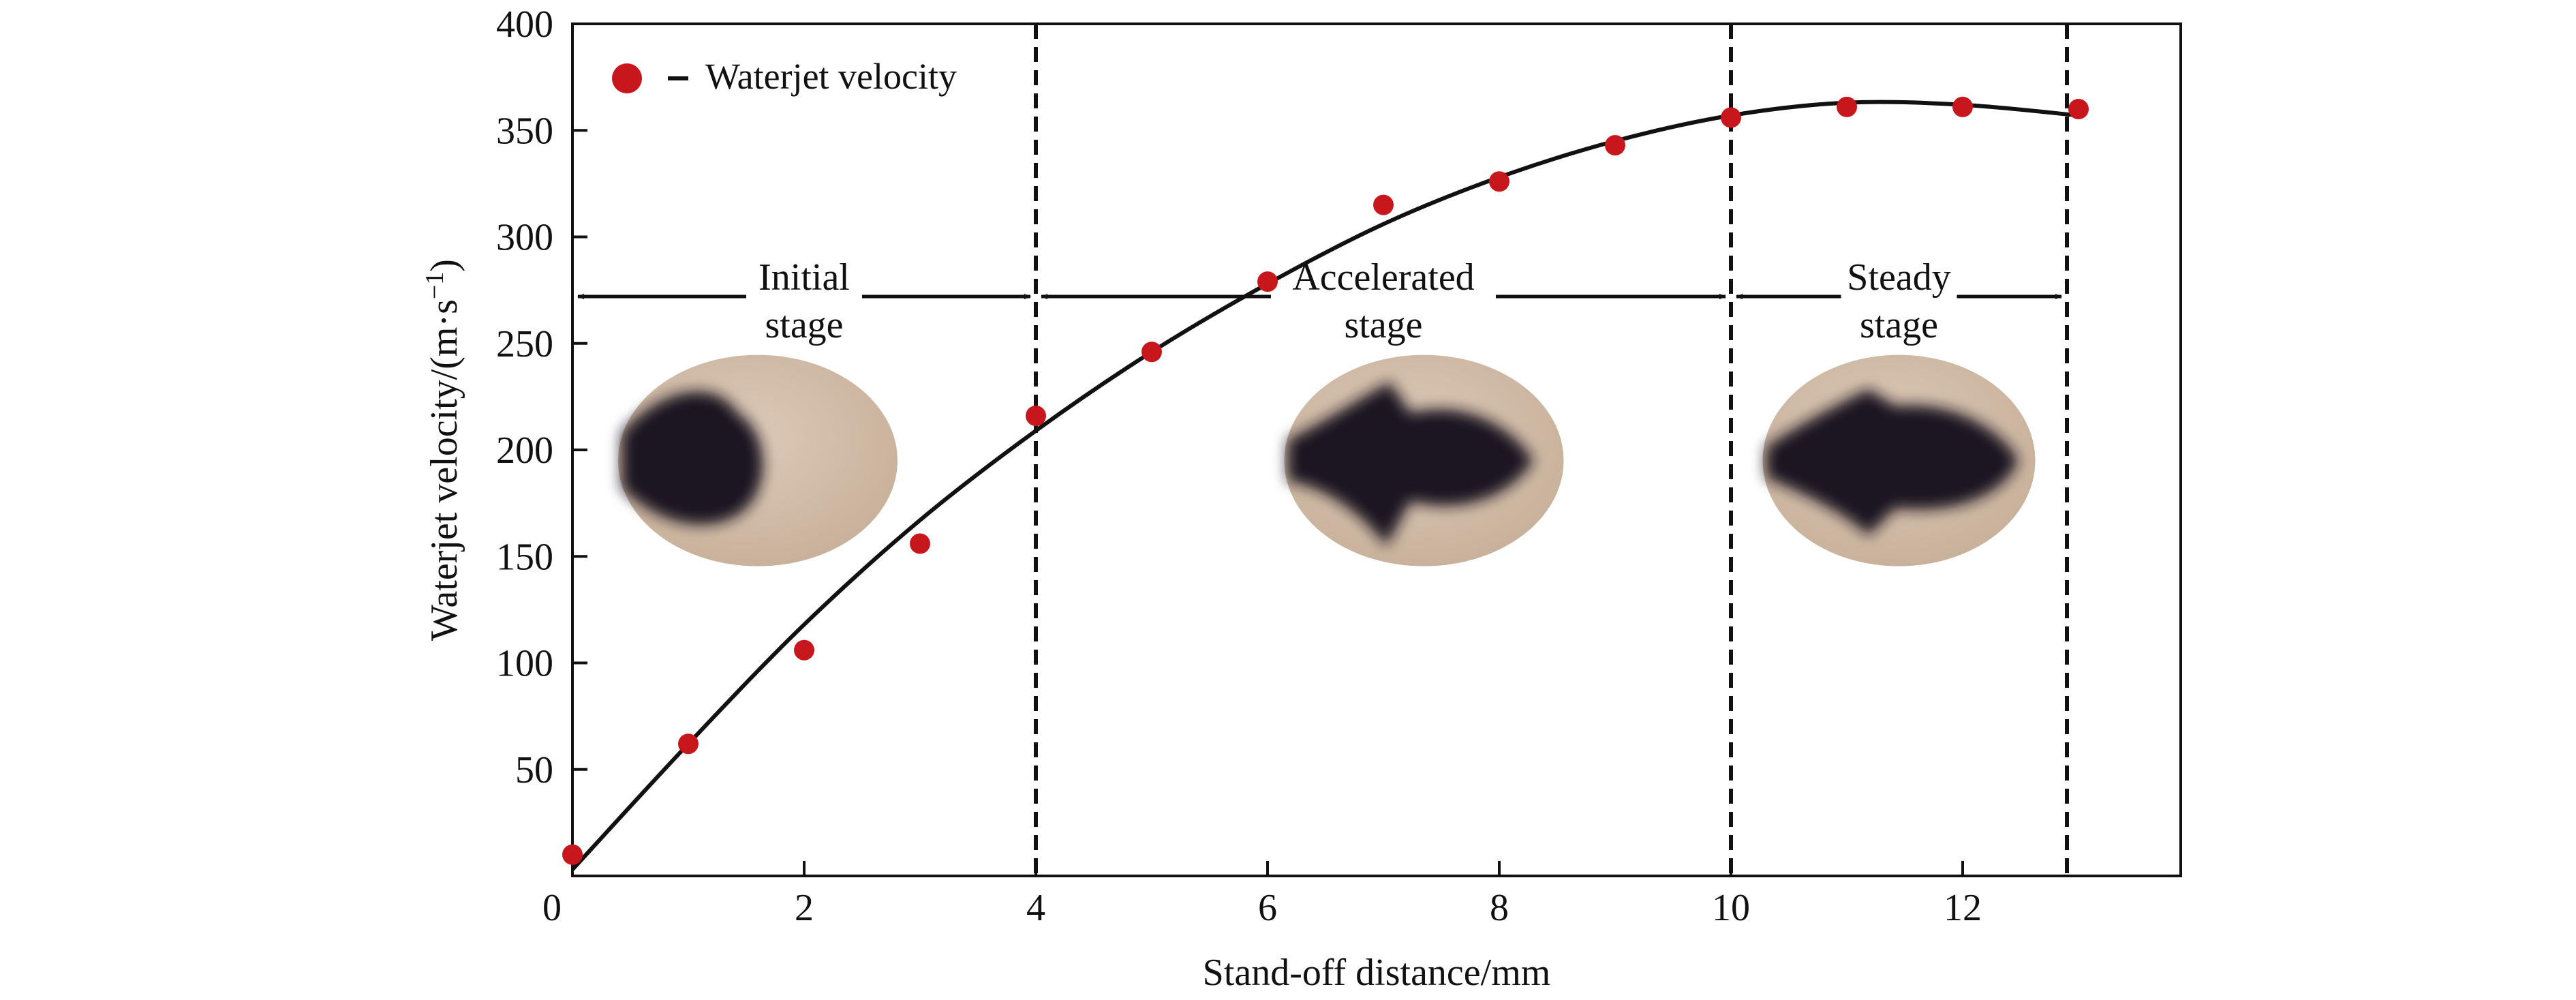 The width and height of the screenshot is (2576, 1000). What do you see at coordinates (435, 285) in the screenshot?
I see `y-axis-label-sup: −1` at bounding box center [435, 285].